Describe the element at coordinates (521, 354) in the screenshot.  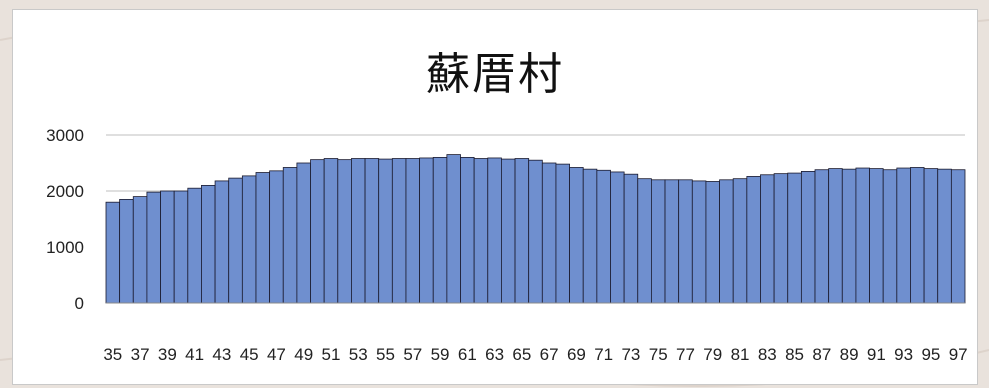
I see `x-tick-label: 65` at that location.